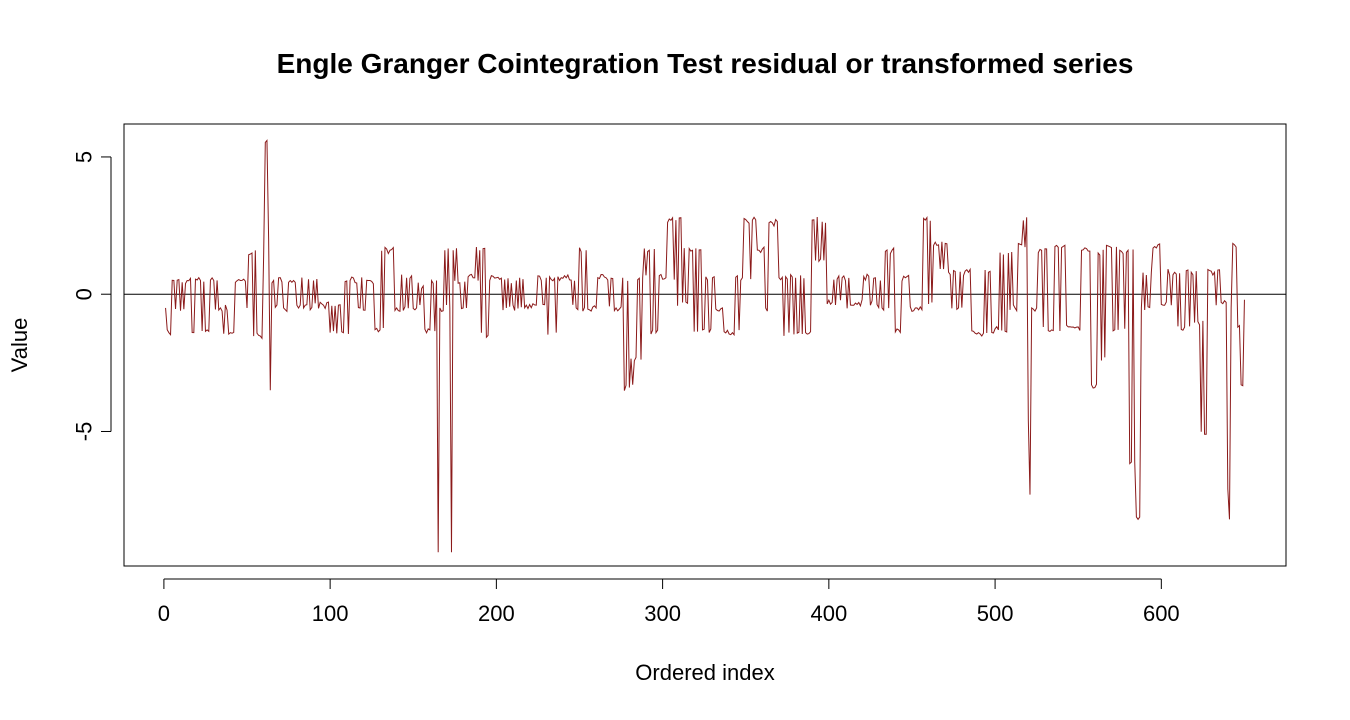 This screenshot has width=1350, height=720. Describe the element at coordinates (84, 157) in the screenshot. I see `y-tick-label: 5` at that location.